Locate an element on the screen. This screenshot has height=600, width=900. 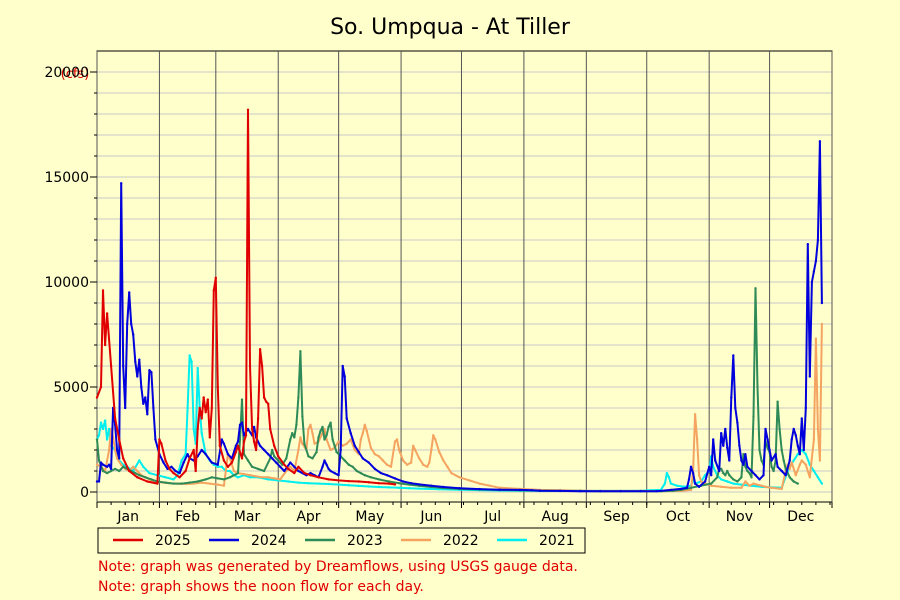
legend-label-2024: 2024 is located at coordinates (269, 541).